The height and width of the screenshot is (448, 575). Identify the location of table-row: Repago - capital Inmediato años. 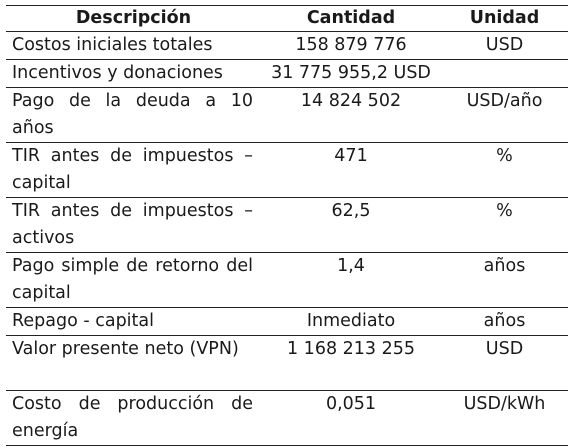
(287, 321).